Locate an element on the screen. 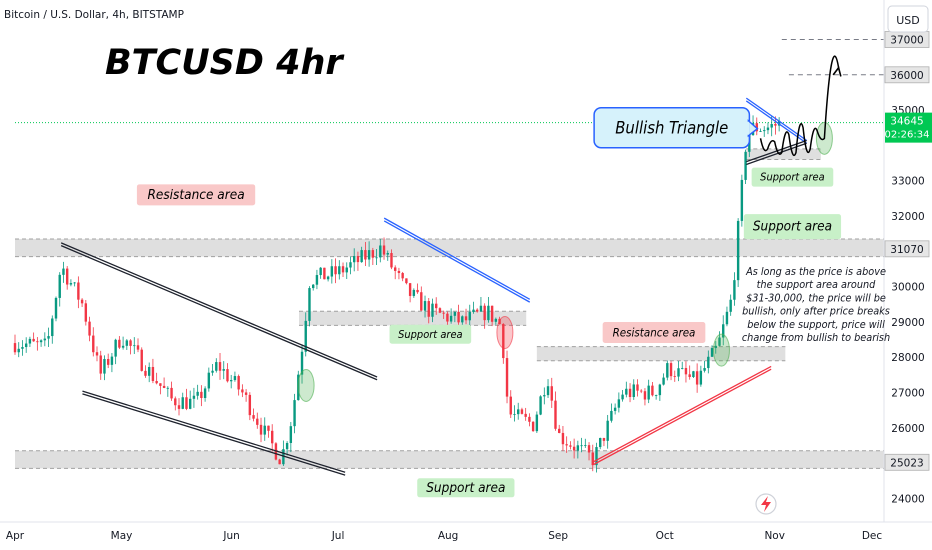 The image size is (932, 550). support-area-label-jul-box is located at coordinates (430, 334).